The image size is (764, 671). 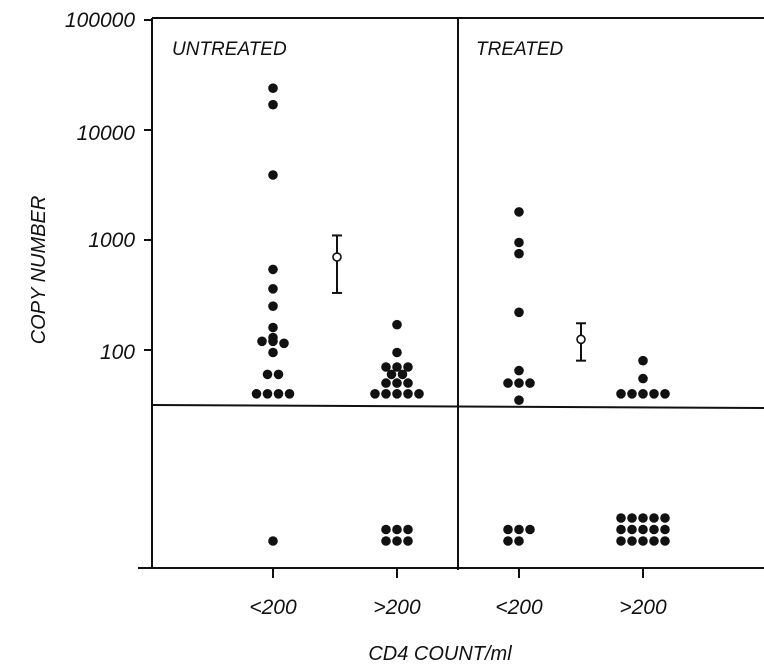 What do you see at coordinates (117, 352) in the screenshot?
I see `y-tick-label-100: 100` at bounding box center [117, 352].